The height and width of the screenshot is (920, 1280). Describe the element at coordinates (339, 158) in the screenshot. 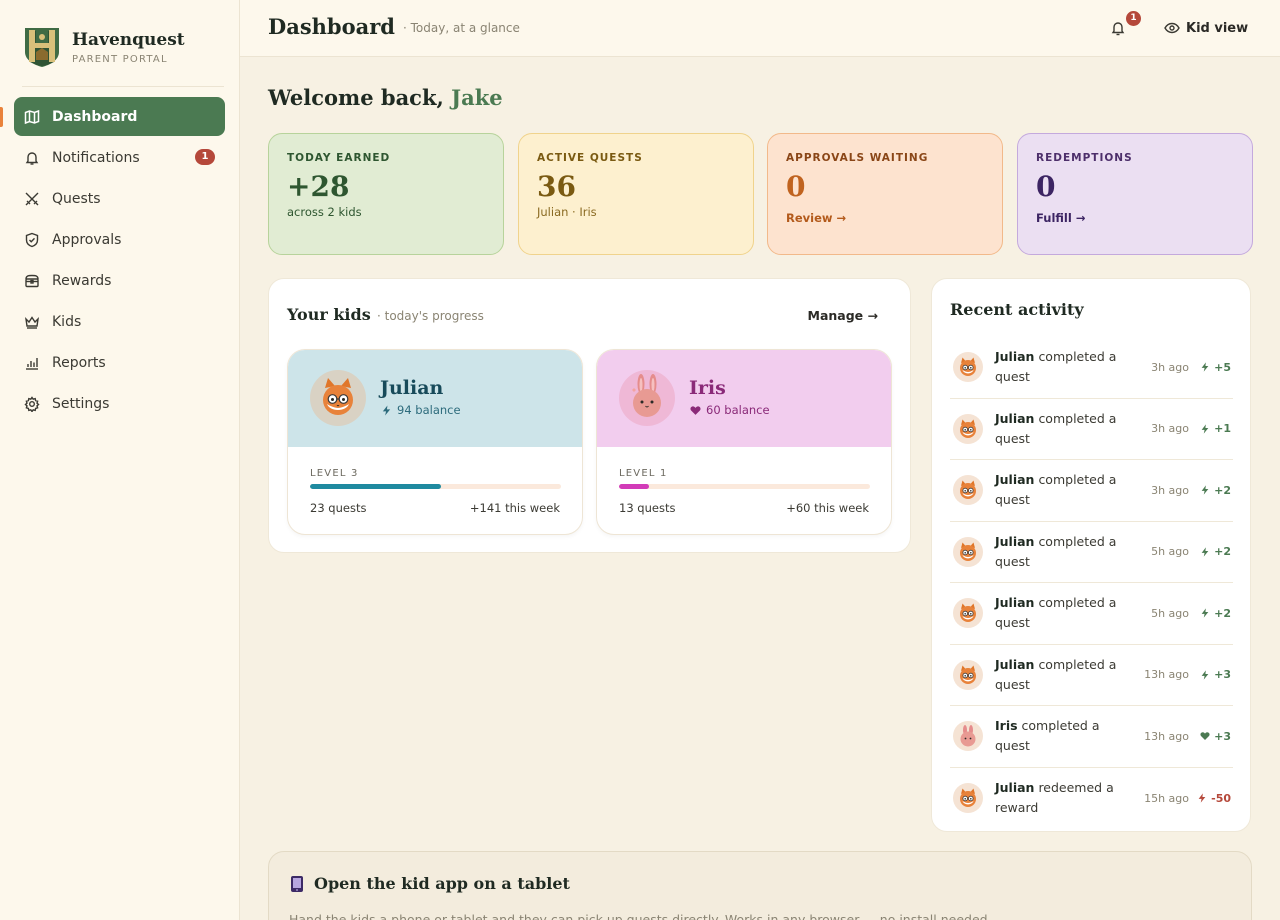

I see `stat-label: TODAY EARNED` at that location.